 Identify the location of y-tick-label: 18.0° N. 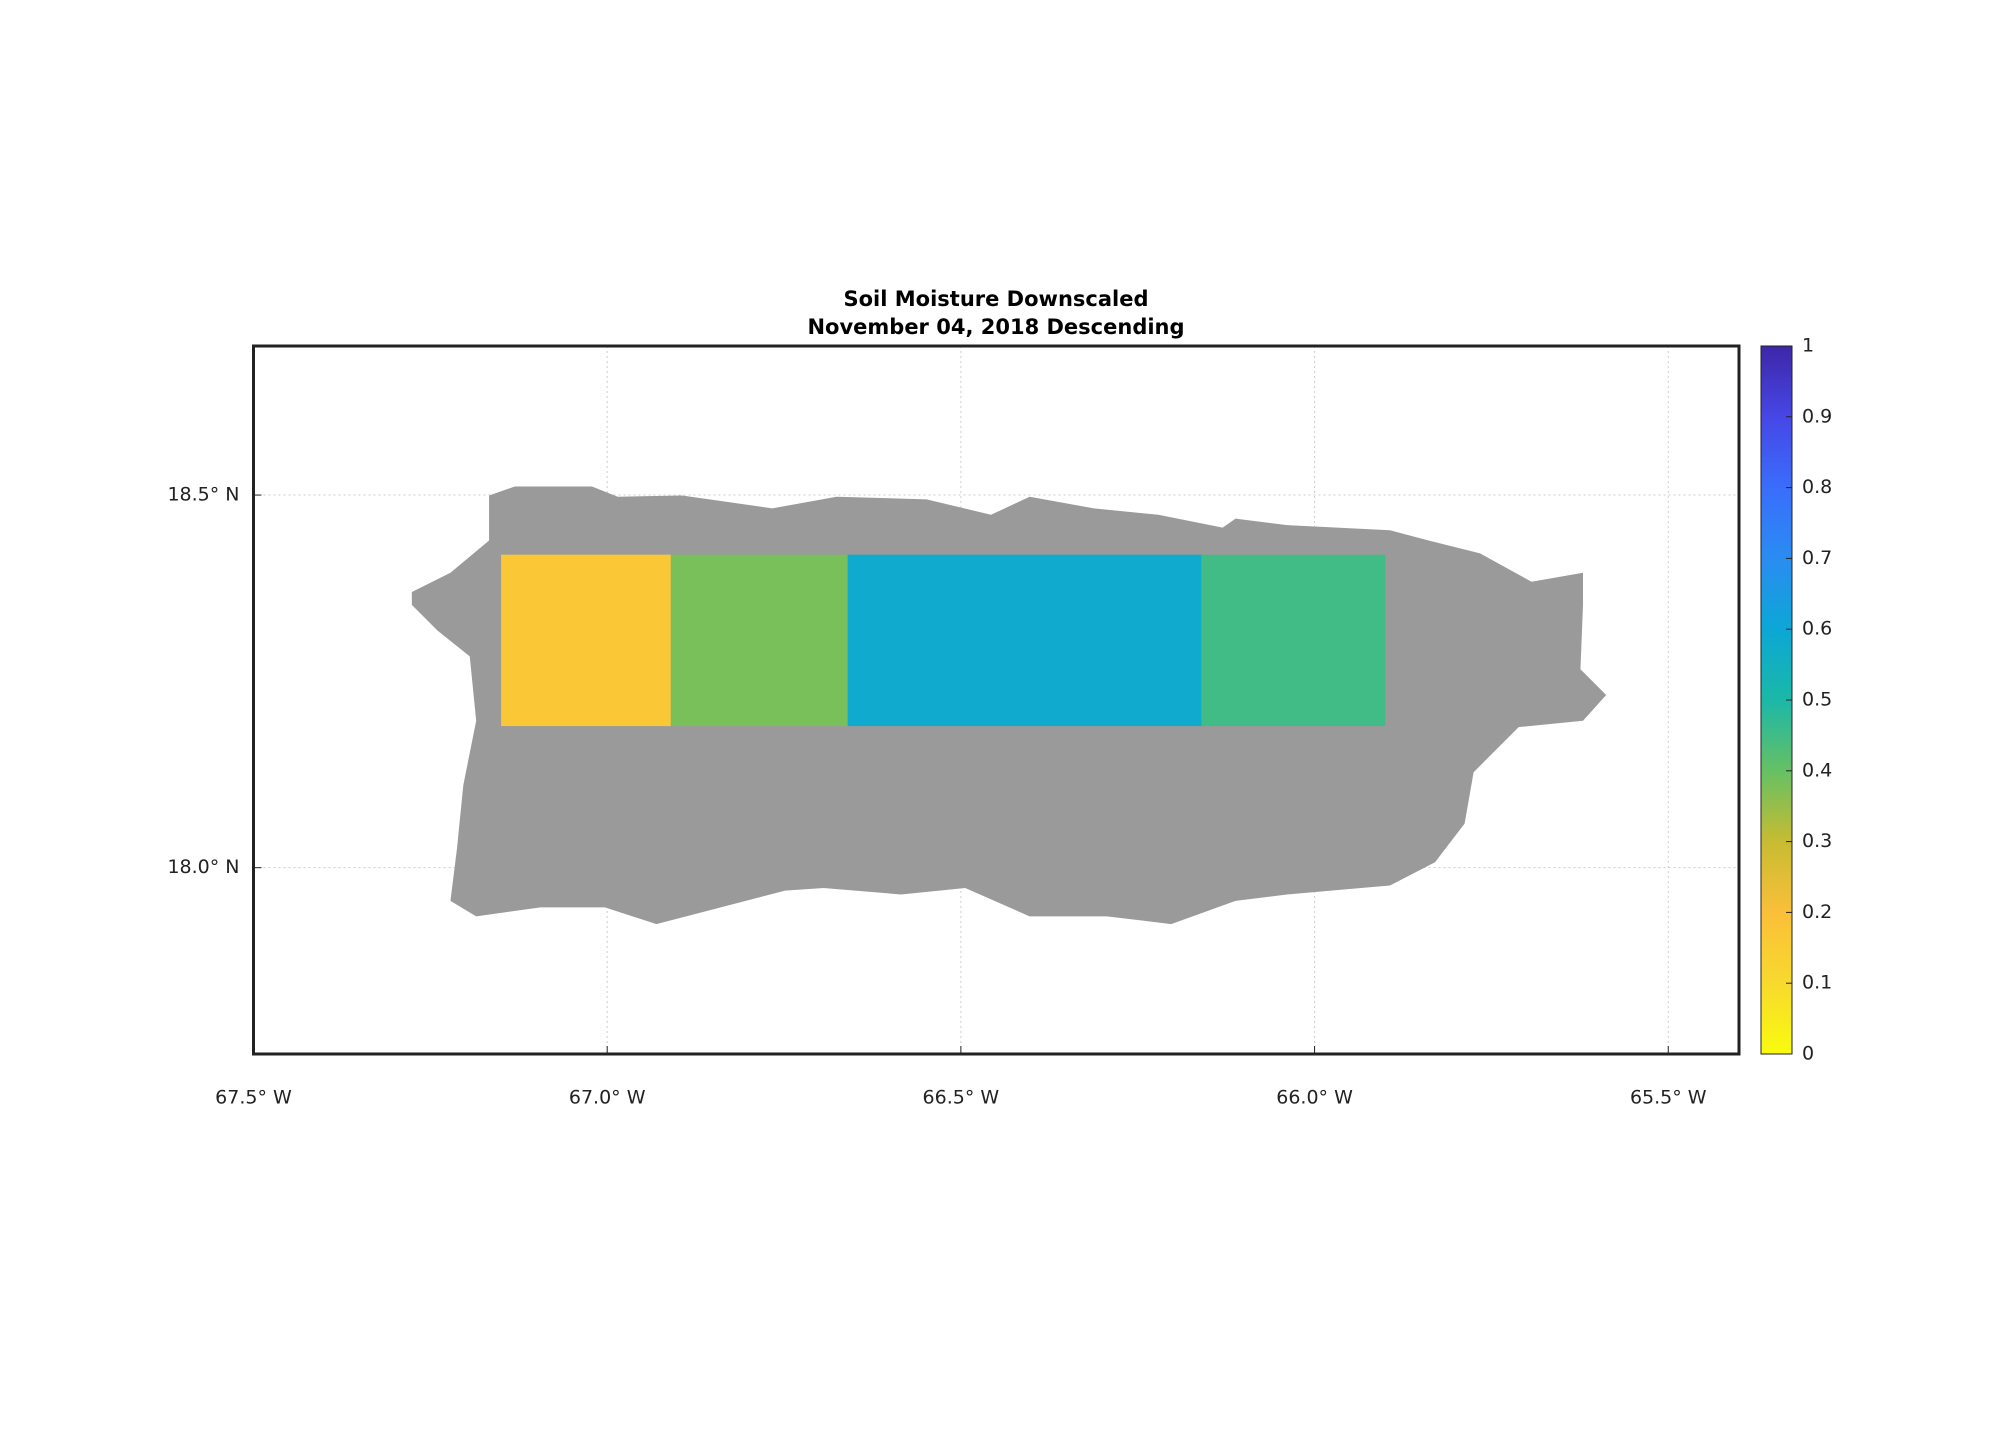
(203, 867).